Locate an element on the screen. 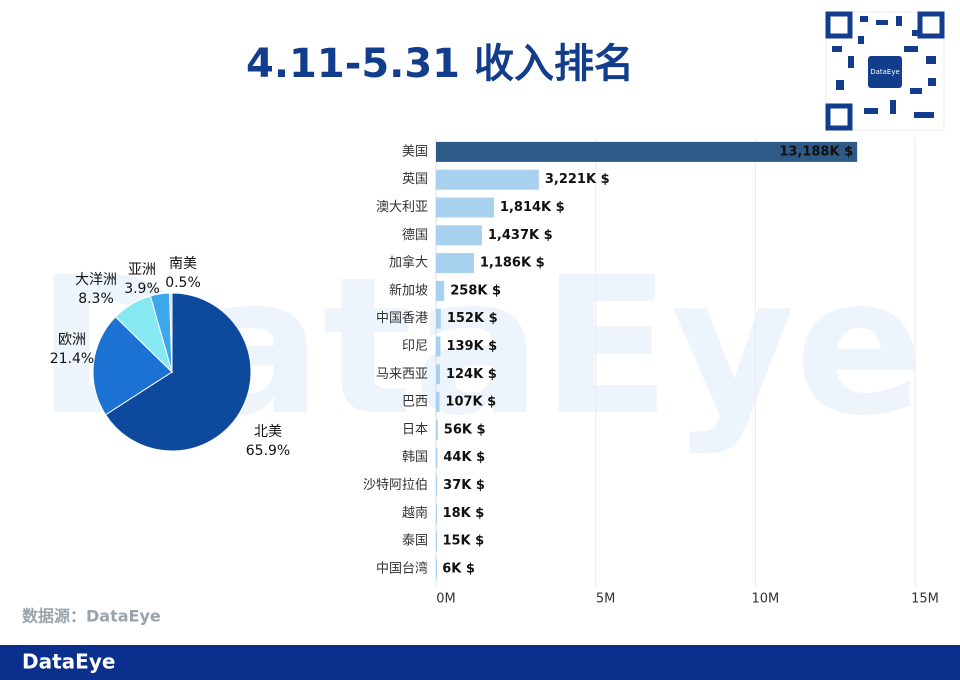 The height and width of the screenshot is (680, 960). x-tick-label: 10M is located at coordinates (765, 599).